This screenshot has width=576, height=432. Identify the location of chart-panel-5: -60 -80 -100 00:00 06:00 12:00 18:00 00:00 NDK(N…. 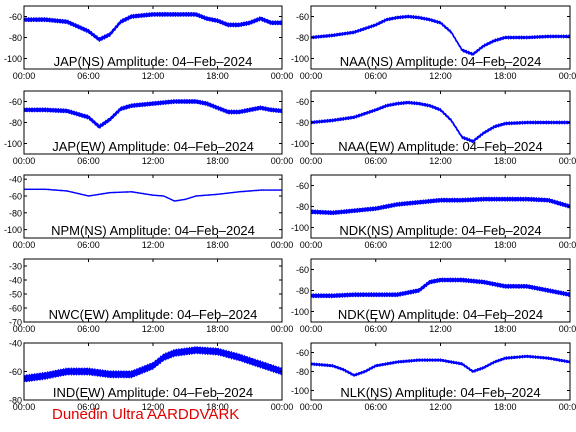
(433, 212).